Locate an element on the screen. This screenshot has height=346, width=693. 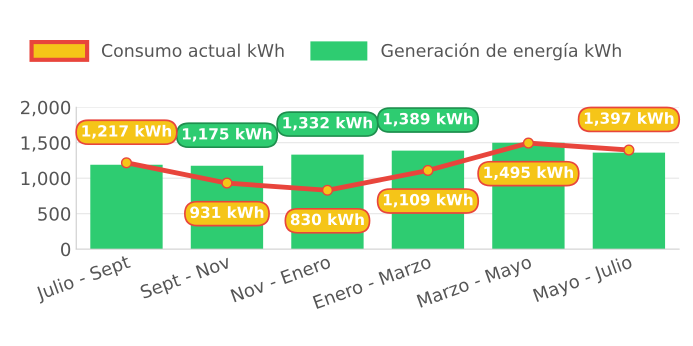
data-label: 1,397 kWh is located at coordinates (629, 119).